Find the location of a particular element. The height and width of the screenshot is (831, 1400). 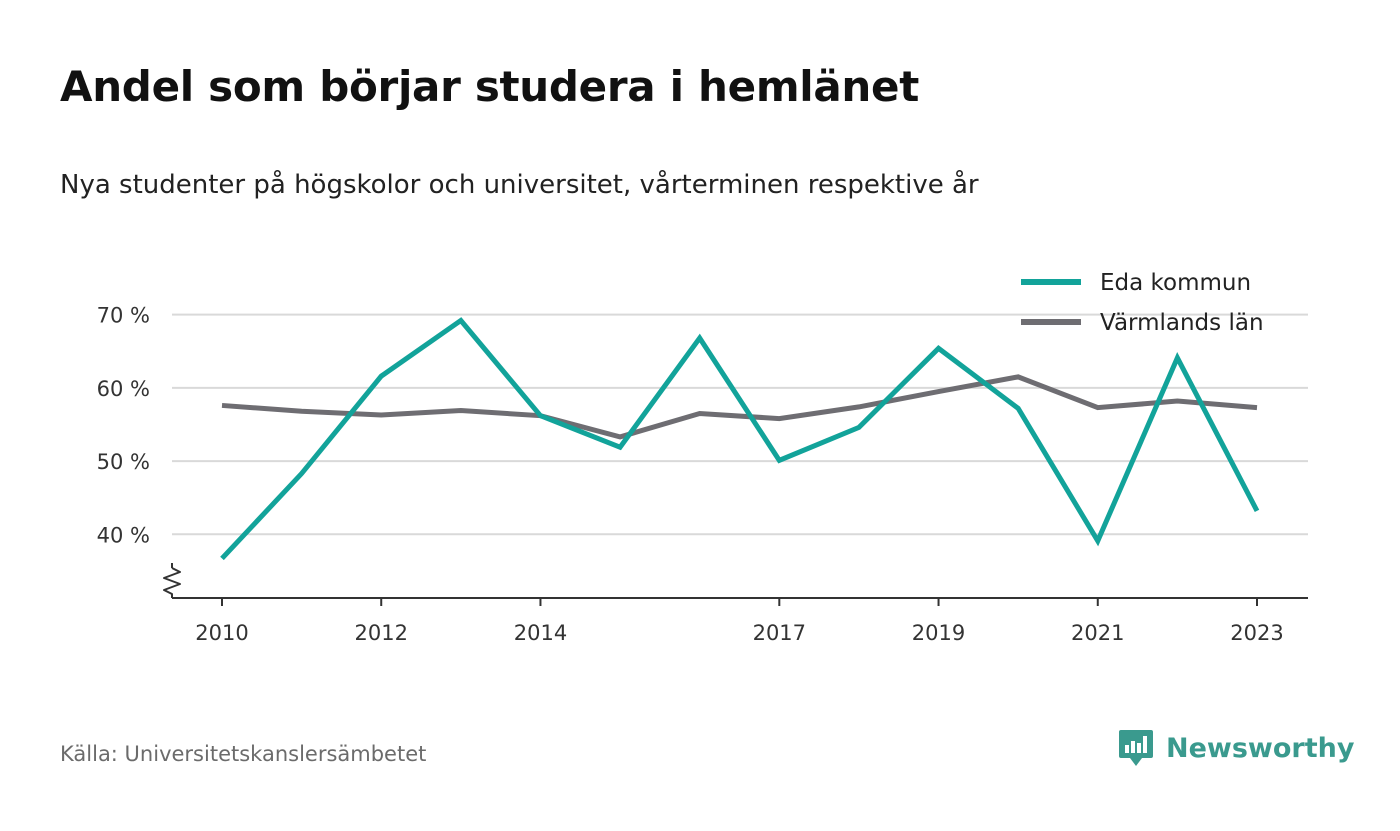

y-tick-label: 70 % is located at coordinates (123, 316).